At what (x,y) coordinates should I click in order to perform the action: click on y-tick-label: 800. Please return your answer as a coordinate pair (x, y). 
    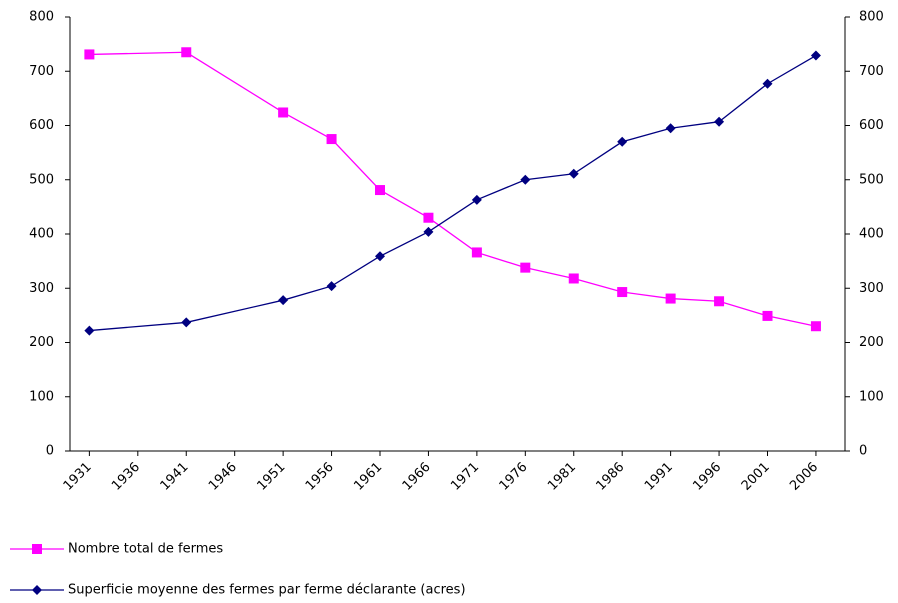
    Looking at the image, I should click on (41, 17).